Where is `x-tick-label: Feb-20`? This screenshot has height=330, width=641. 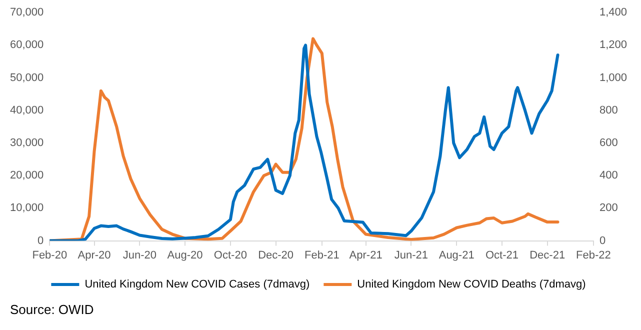
x-tick-label: Feb-20 is located at coordinates (50, 255).